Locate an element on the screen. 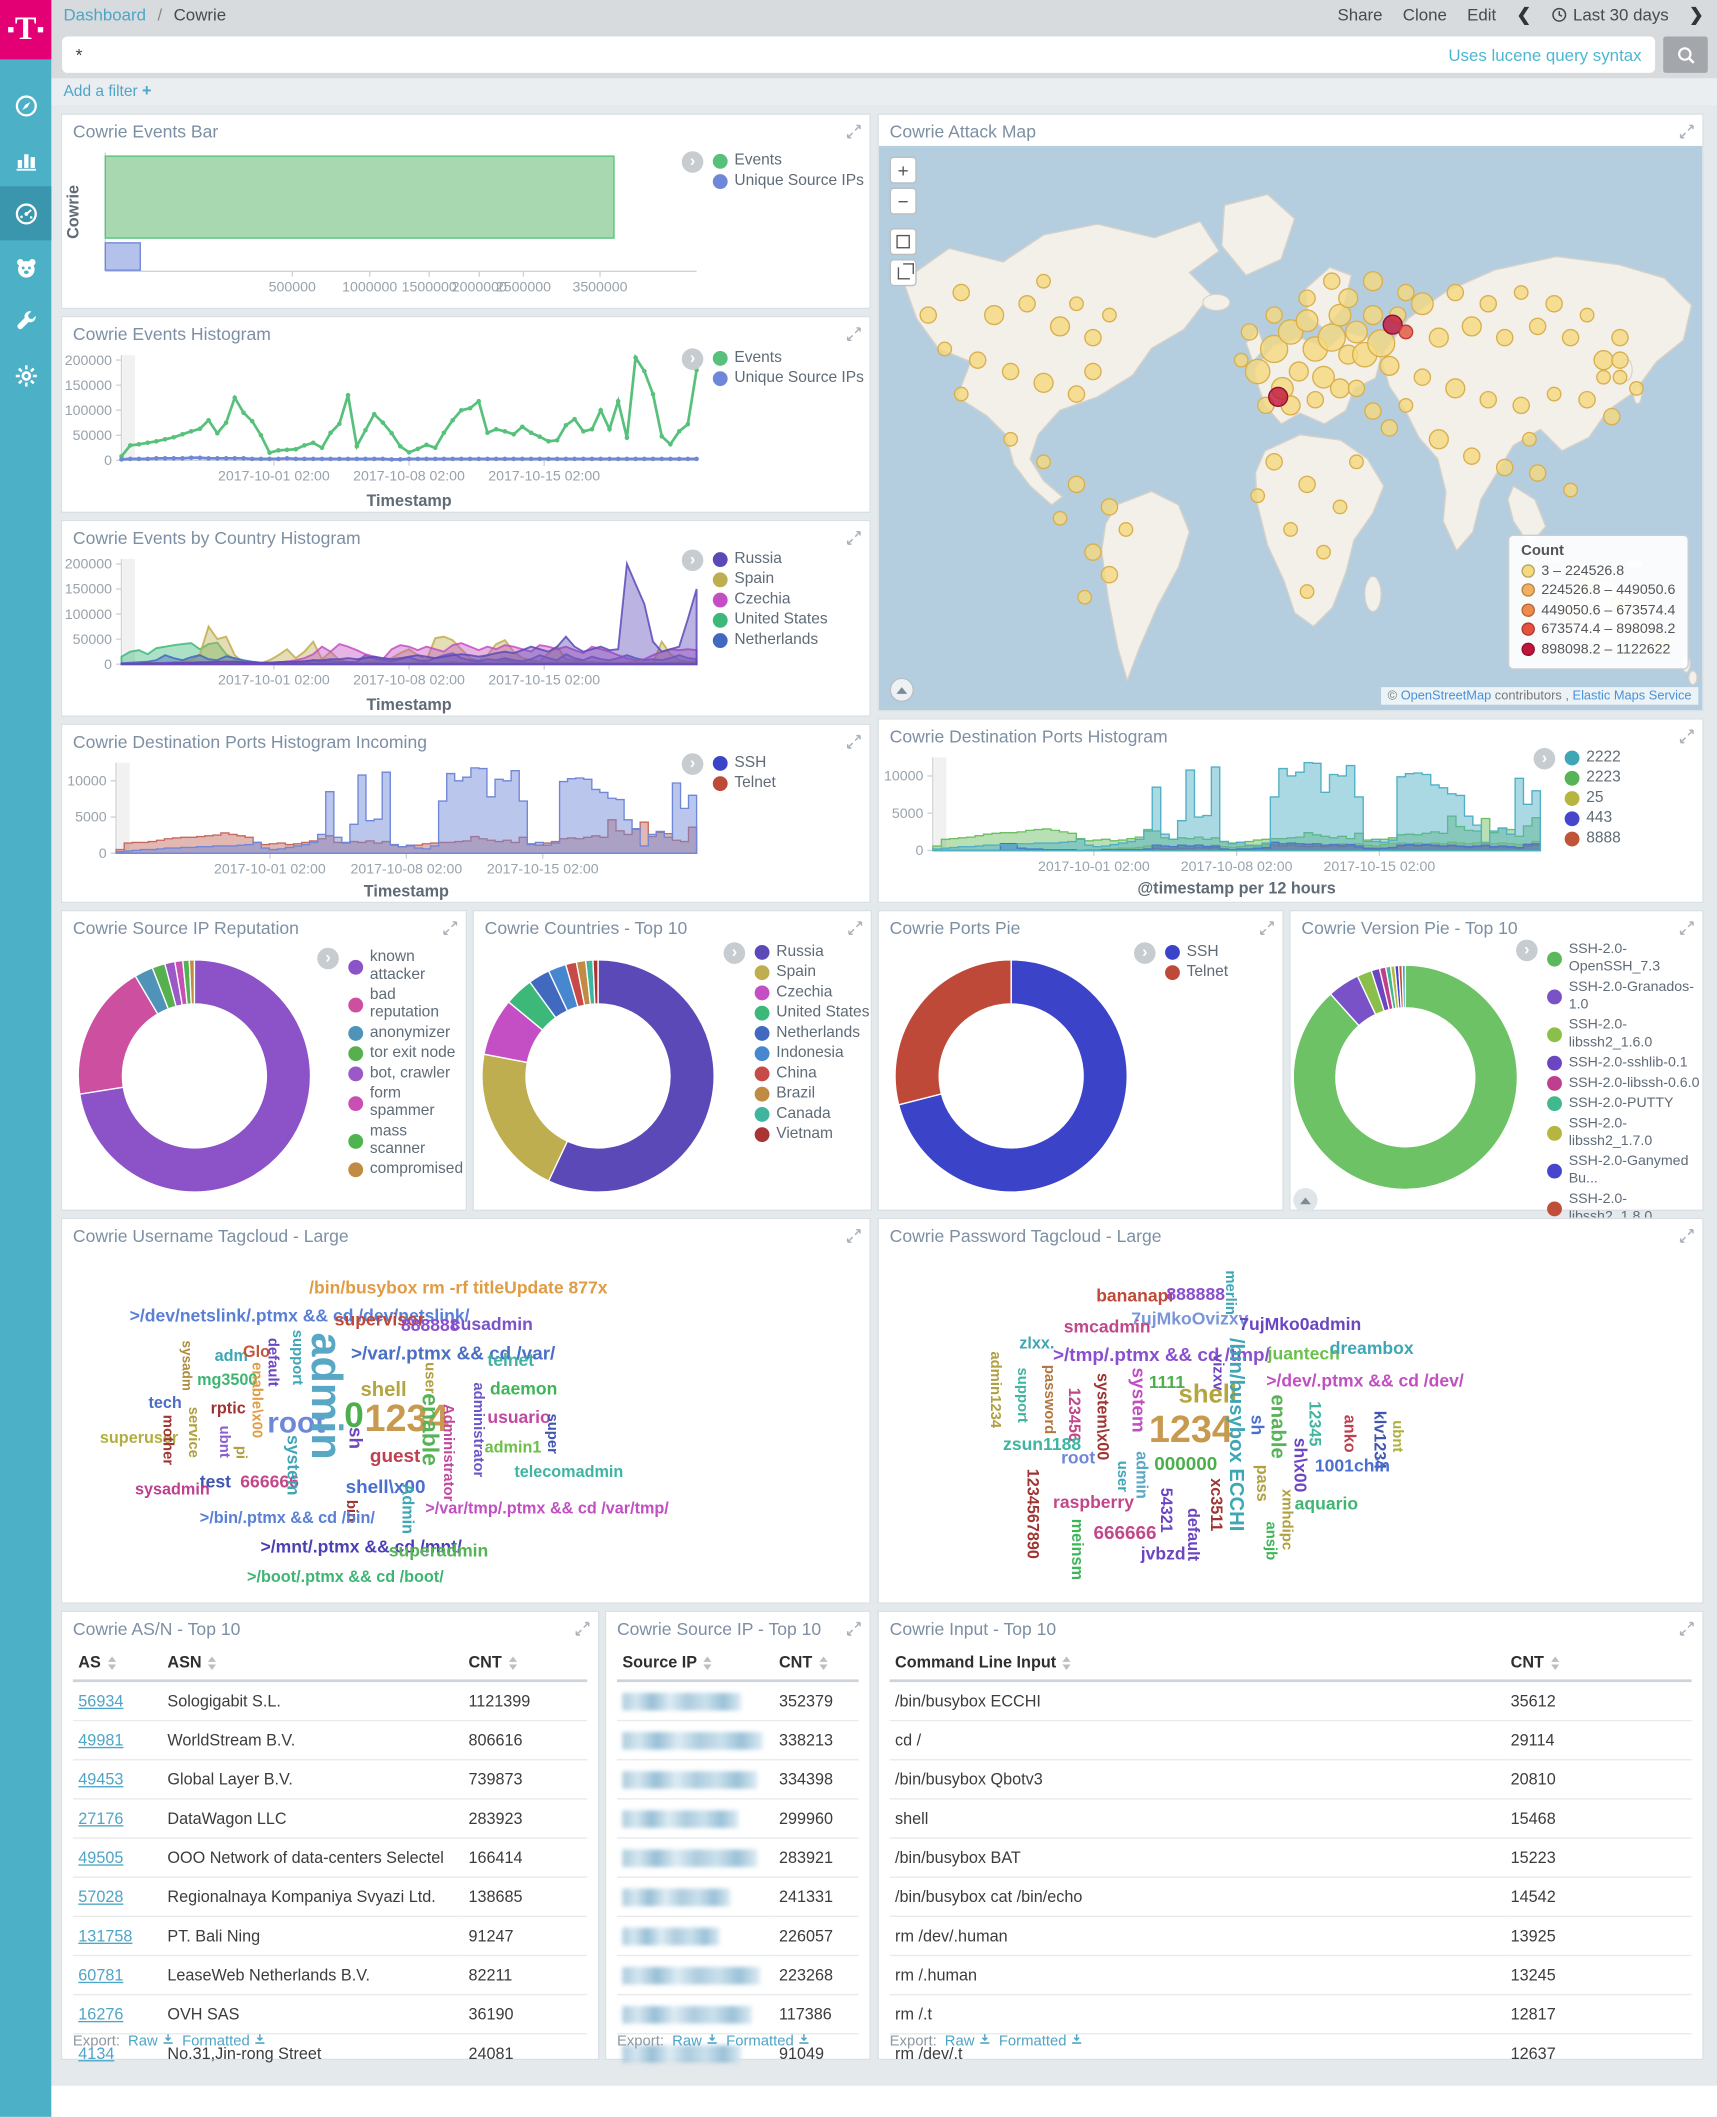 This screenshot has width=1717, height=2117. legend-item: form spammer is located at coordinates (406, 1102).